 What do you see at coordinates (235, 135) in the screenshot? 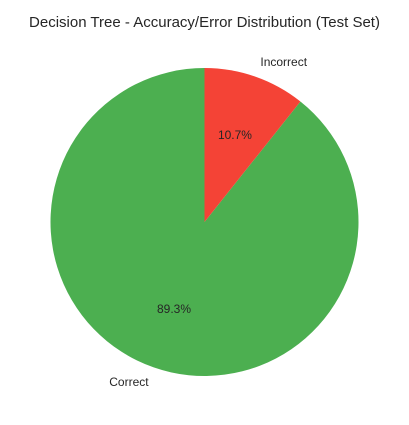
I see `pie-percent-incorrect: 10.7%` at bounding box center [235, 135].